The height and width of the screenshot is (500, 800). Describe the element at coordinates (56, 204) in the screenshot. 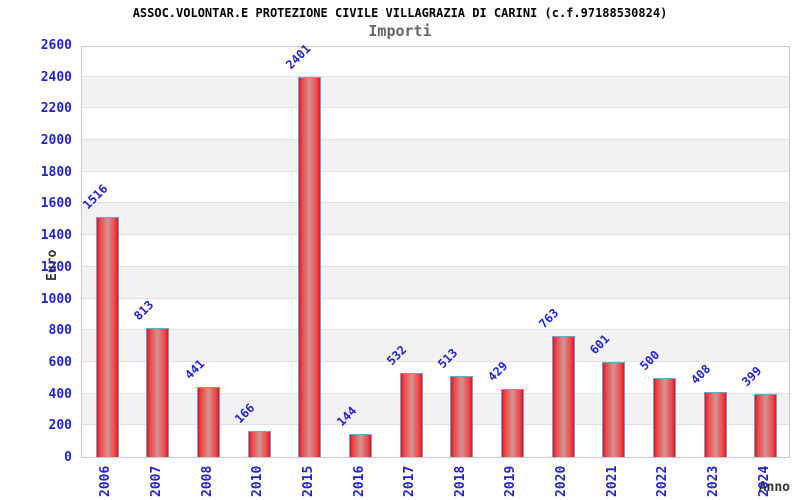

I see `y-tick-label: 1600` at that location.